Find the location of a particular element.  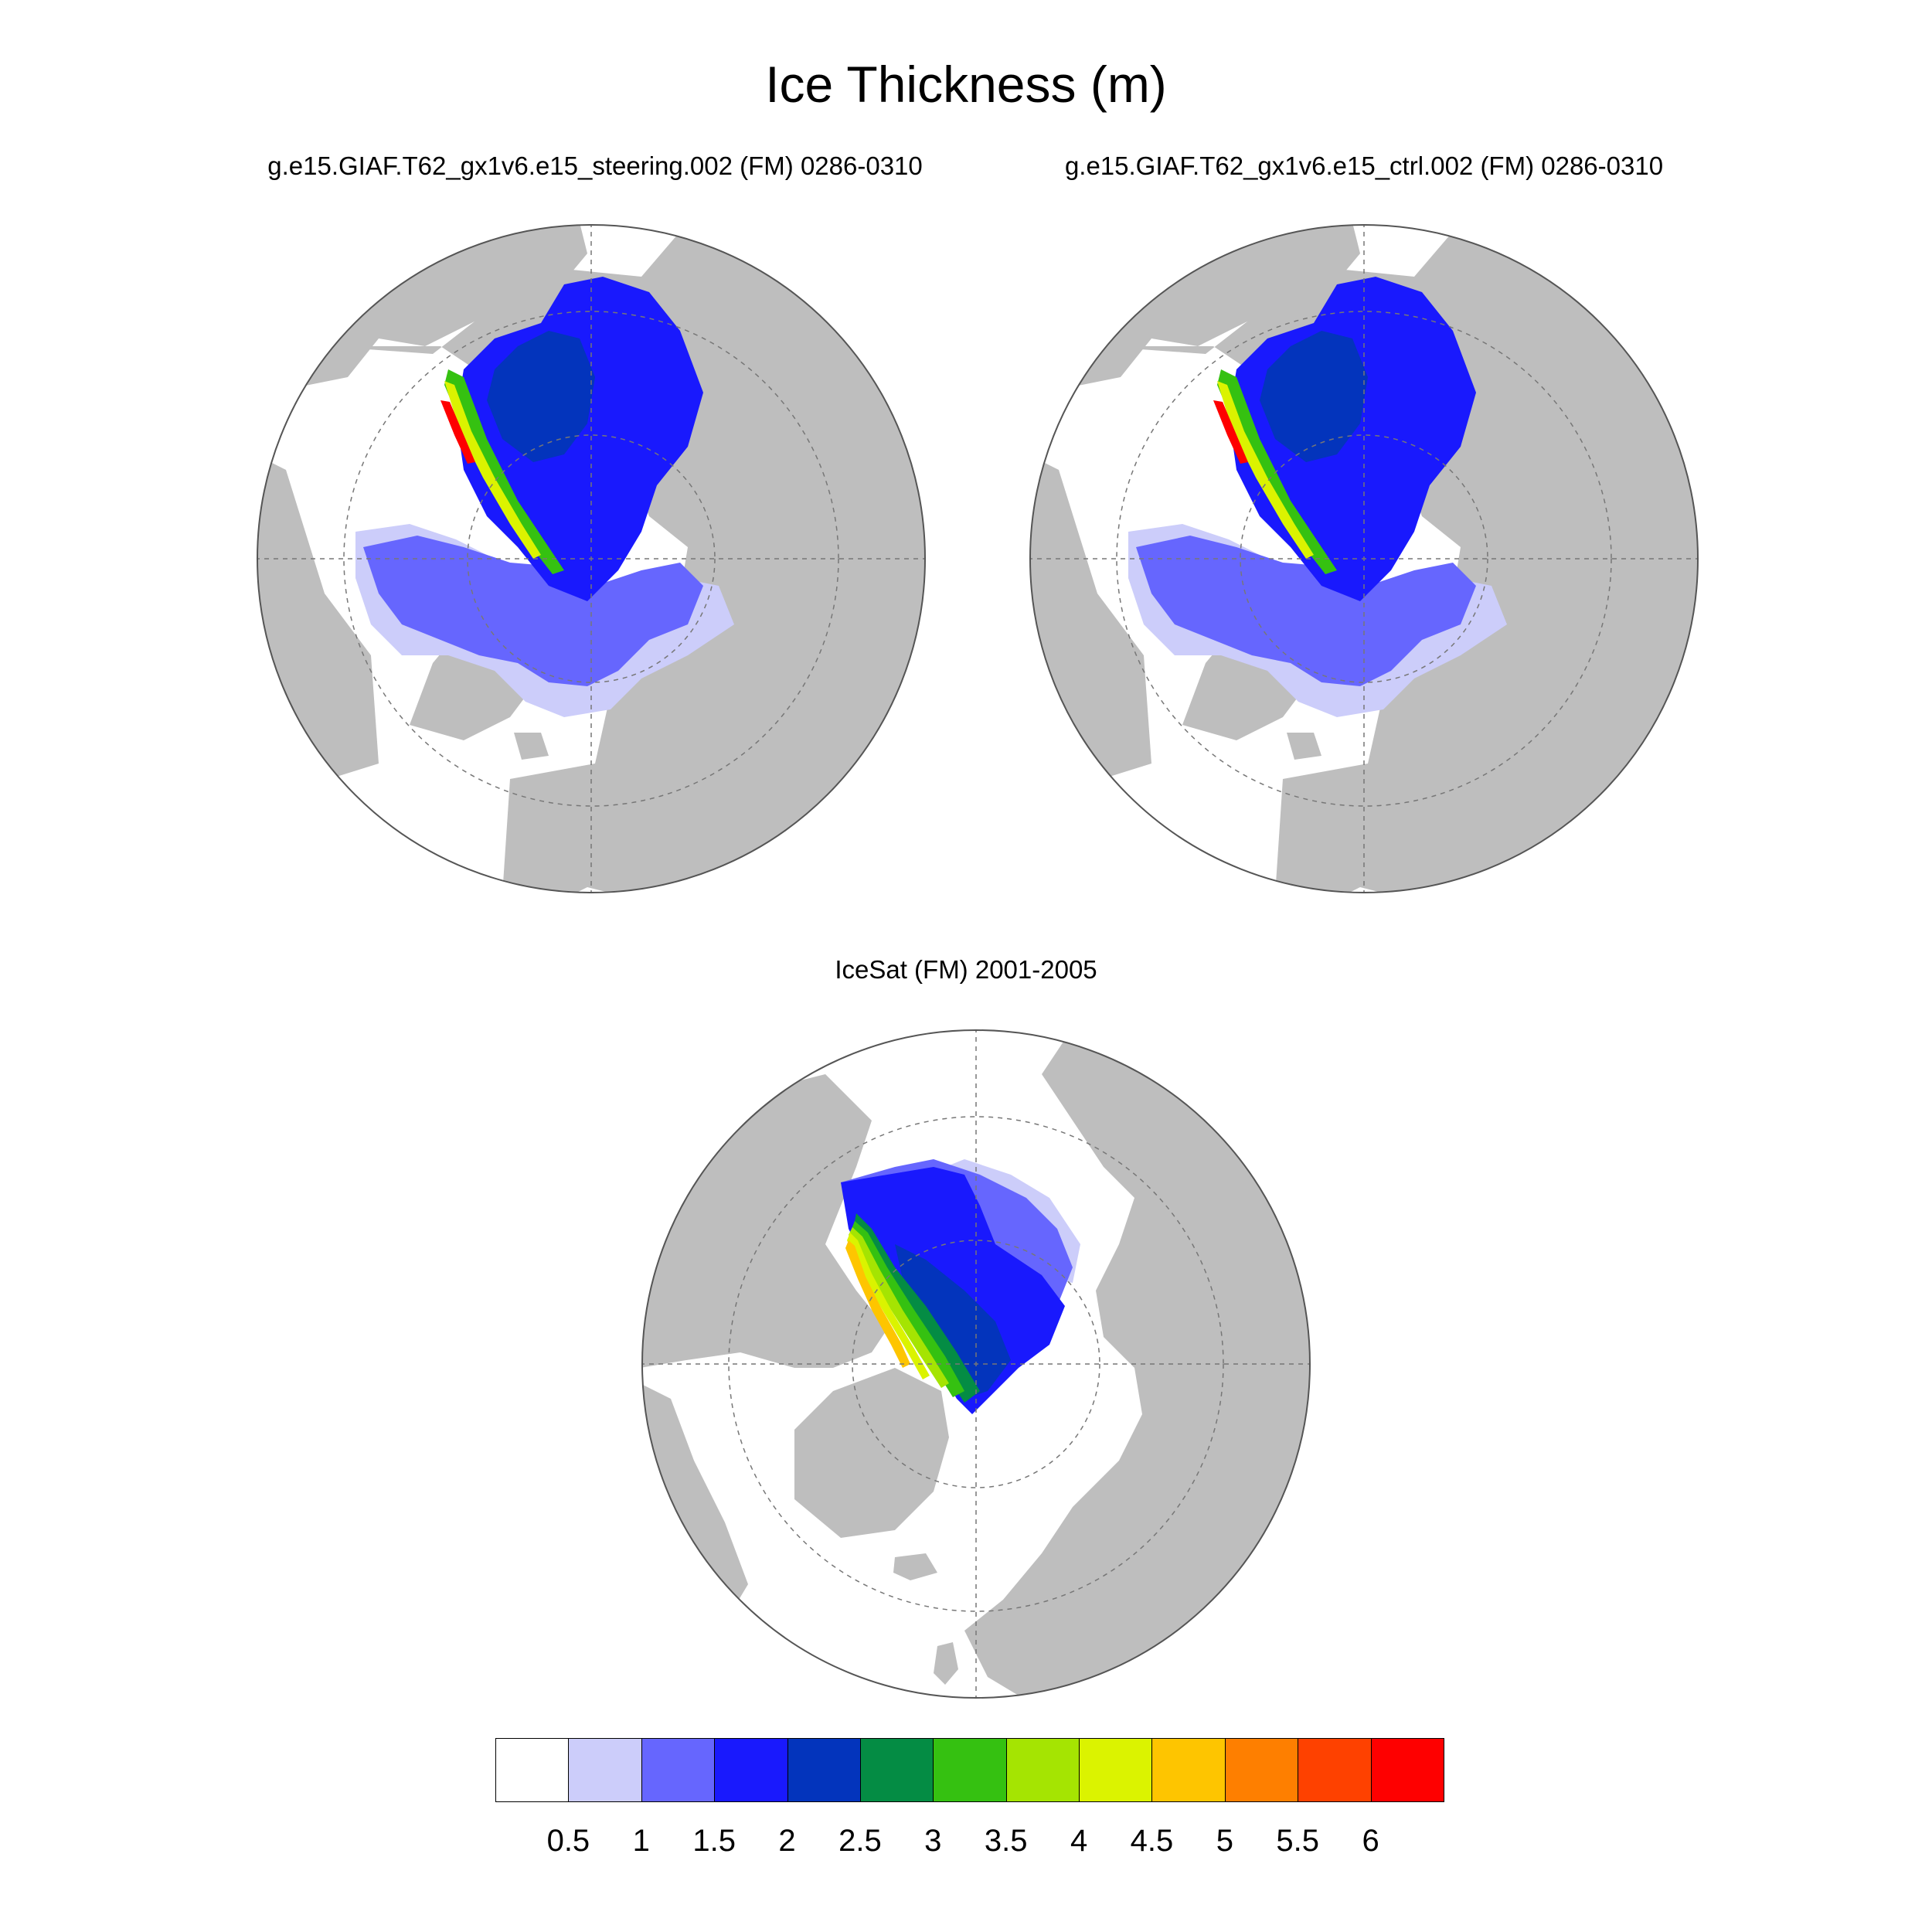

ice-band-dark-green is located at coordinates (916, 1308).